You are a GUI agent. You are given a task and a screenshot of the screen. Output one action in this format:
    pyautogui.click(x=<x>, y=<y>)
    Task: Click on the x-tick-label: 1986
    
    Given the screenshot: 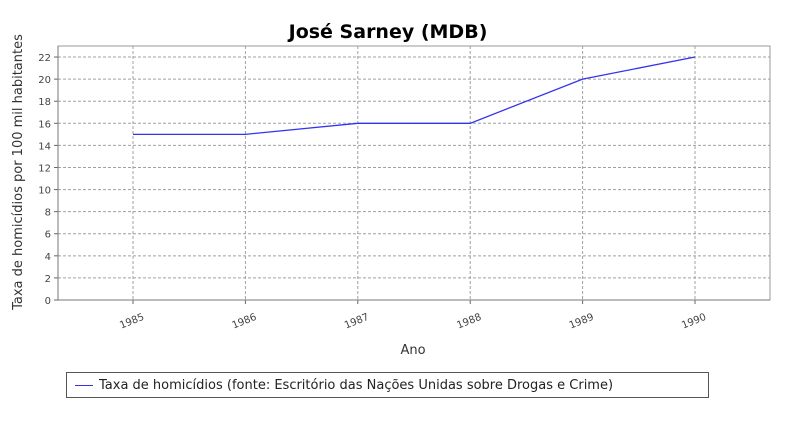 What is the action you would take?
    pyautogui.click(x=245, y=322)
    